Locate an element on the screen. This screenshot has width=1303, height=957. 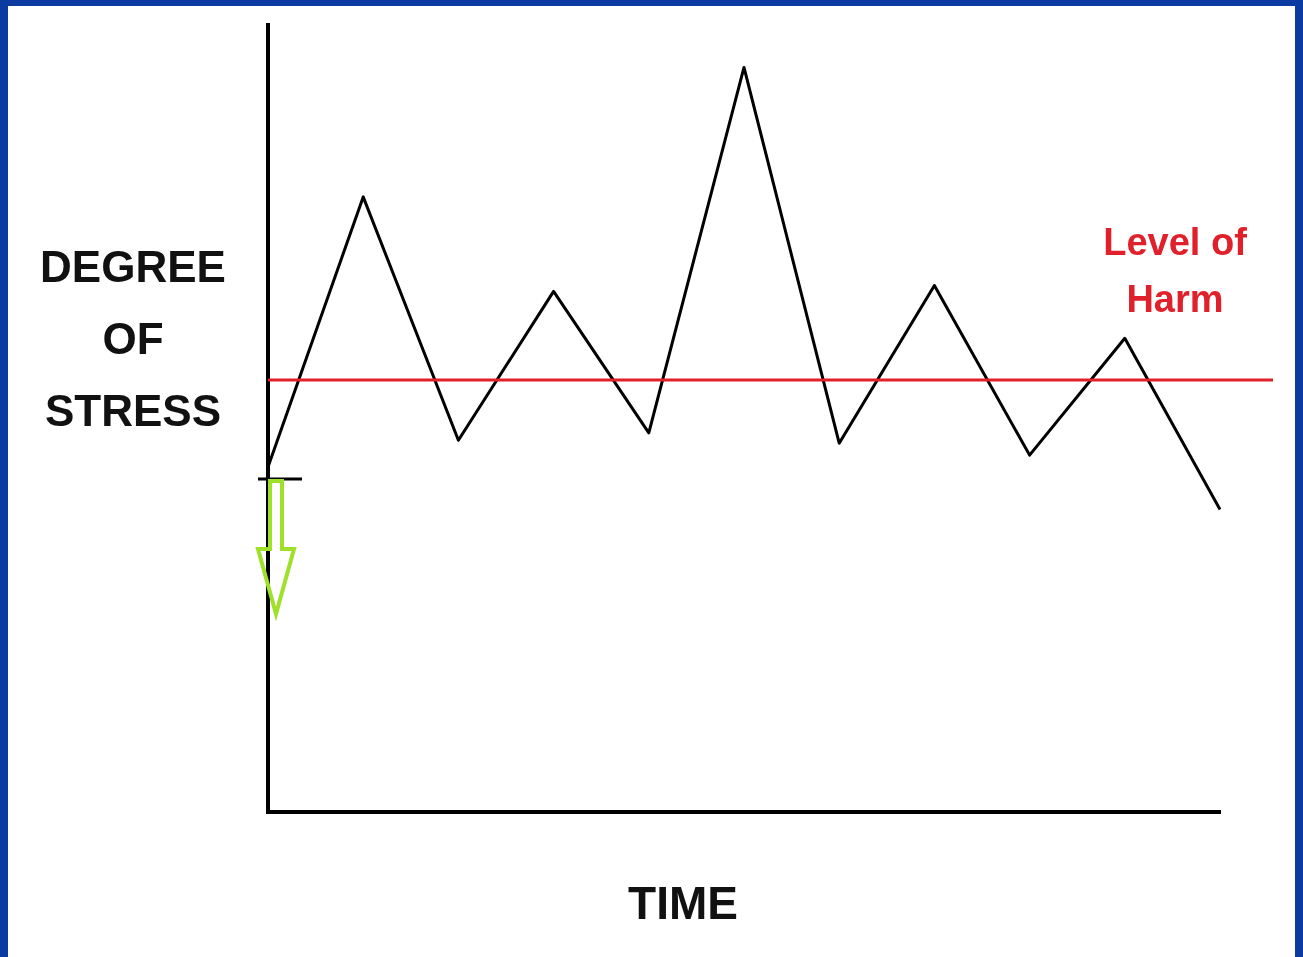
x-axis-title: TIME is located at coordinates (683, 903).